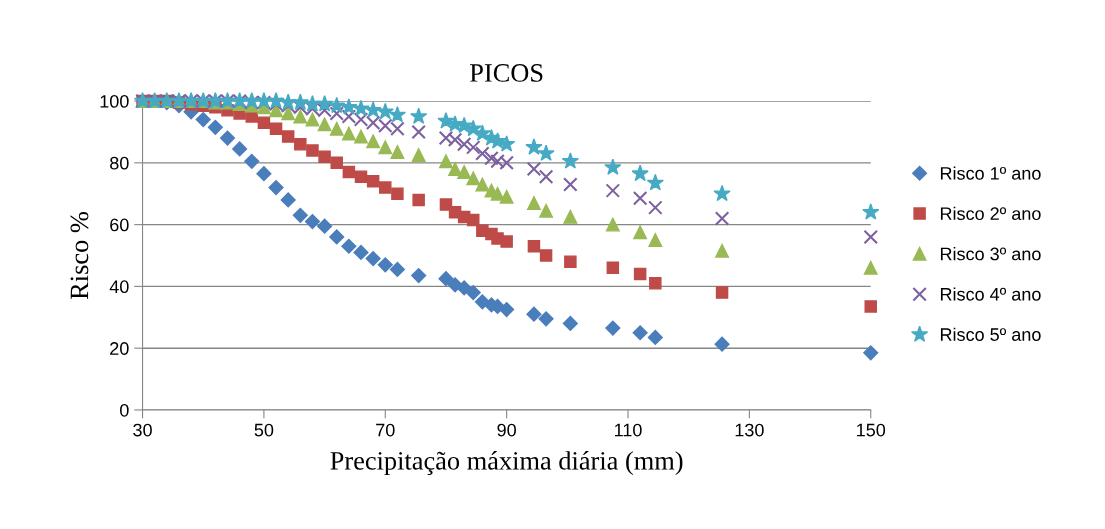  Describe the element at coordinates (506, 430) in the screenshot. I see `x-tick-label: 90` at that location.